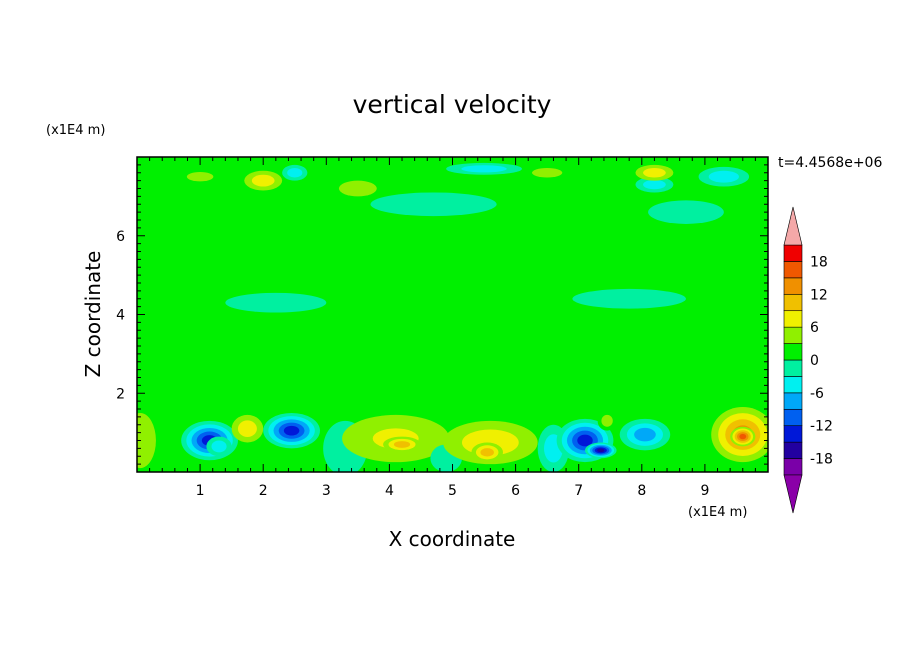 Image resolution: width=904 pixels, height=654 pixels. I want to click on colorbar-tick-label: 12, so click(819, 295).